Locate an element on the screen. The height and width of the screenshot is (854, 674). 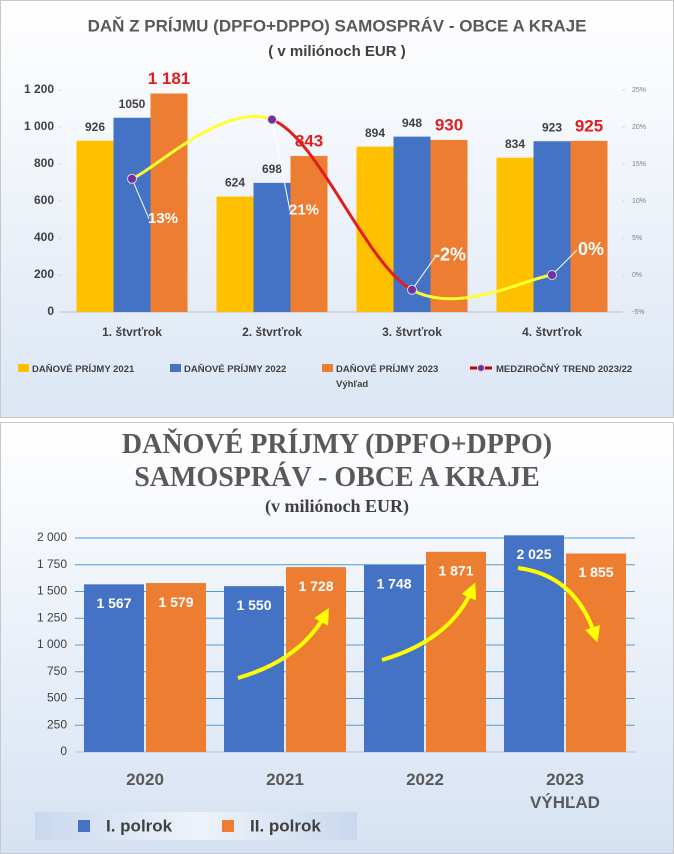
value-label: 923 is located at coordinates (552, 127).